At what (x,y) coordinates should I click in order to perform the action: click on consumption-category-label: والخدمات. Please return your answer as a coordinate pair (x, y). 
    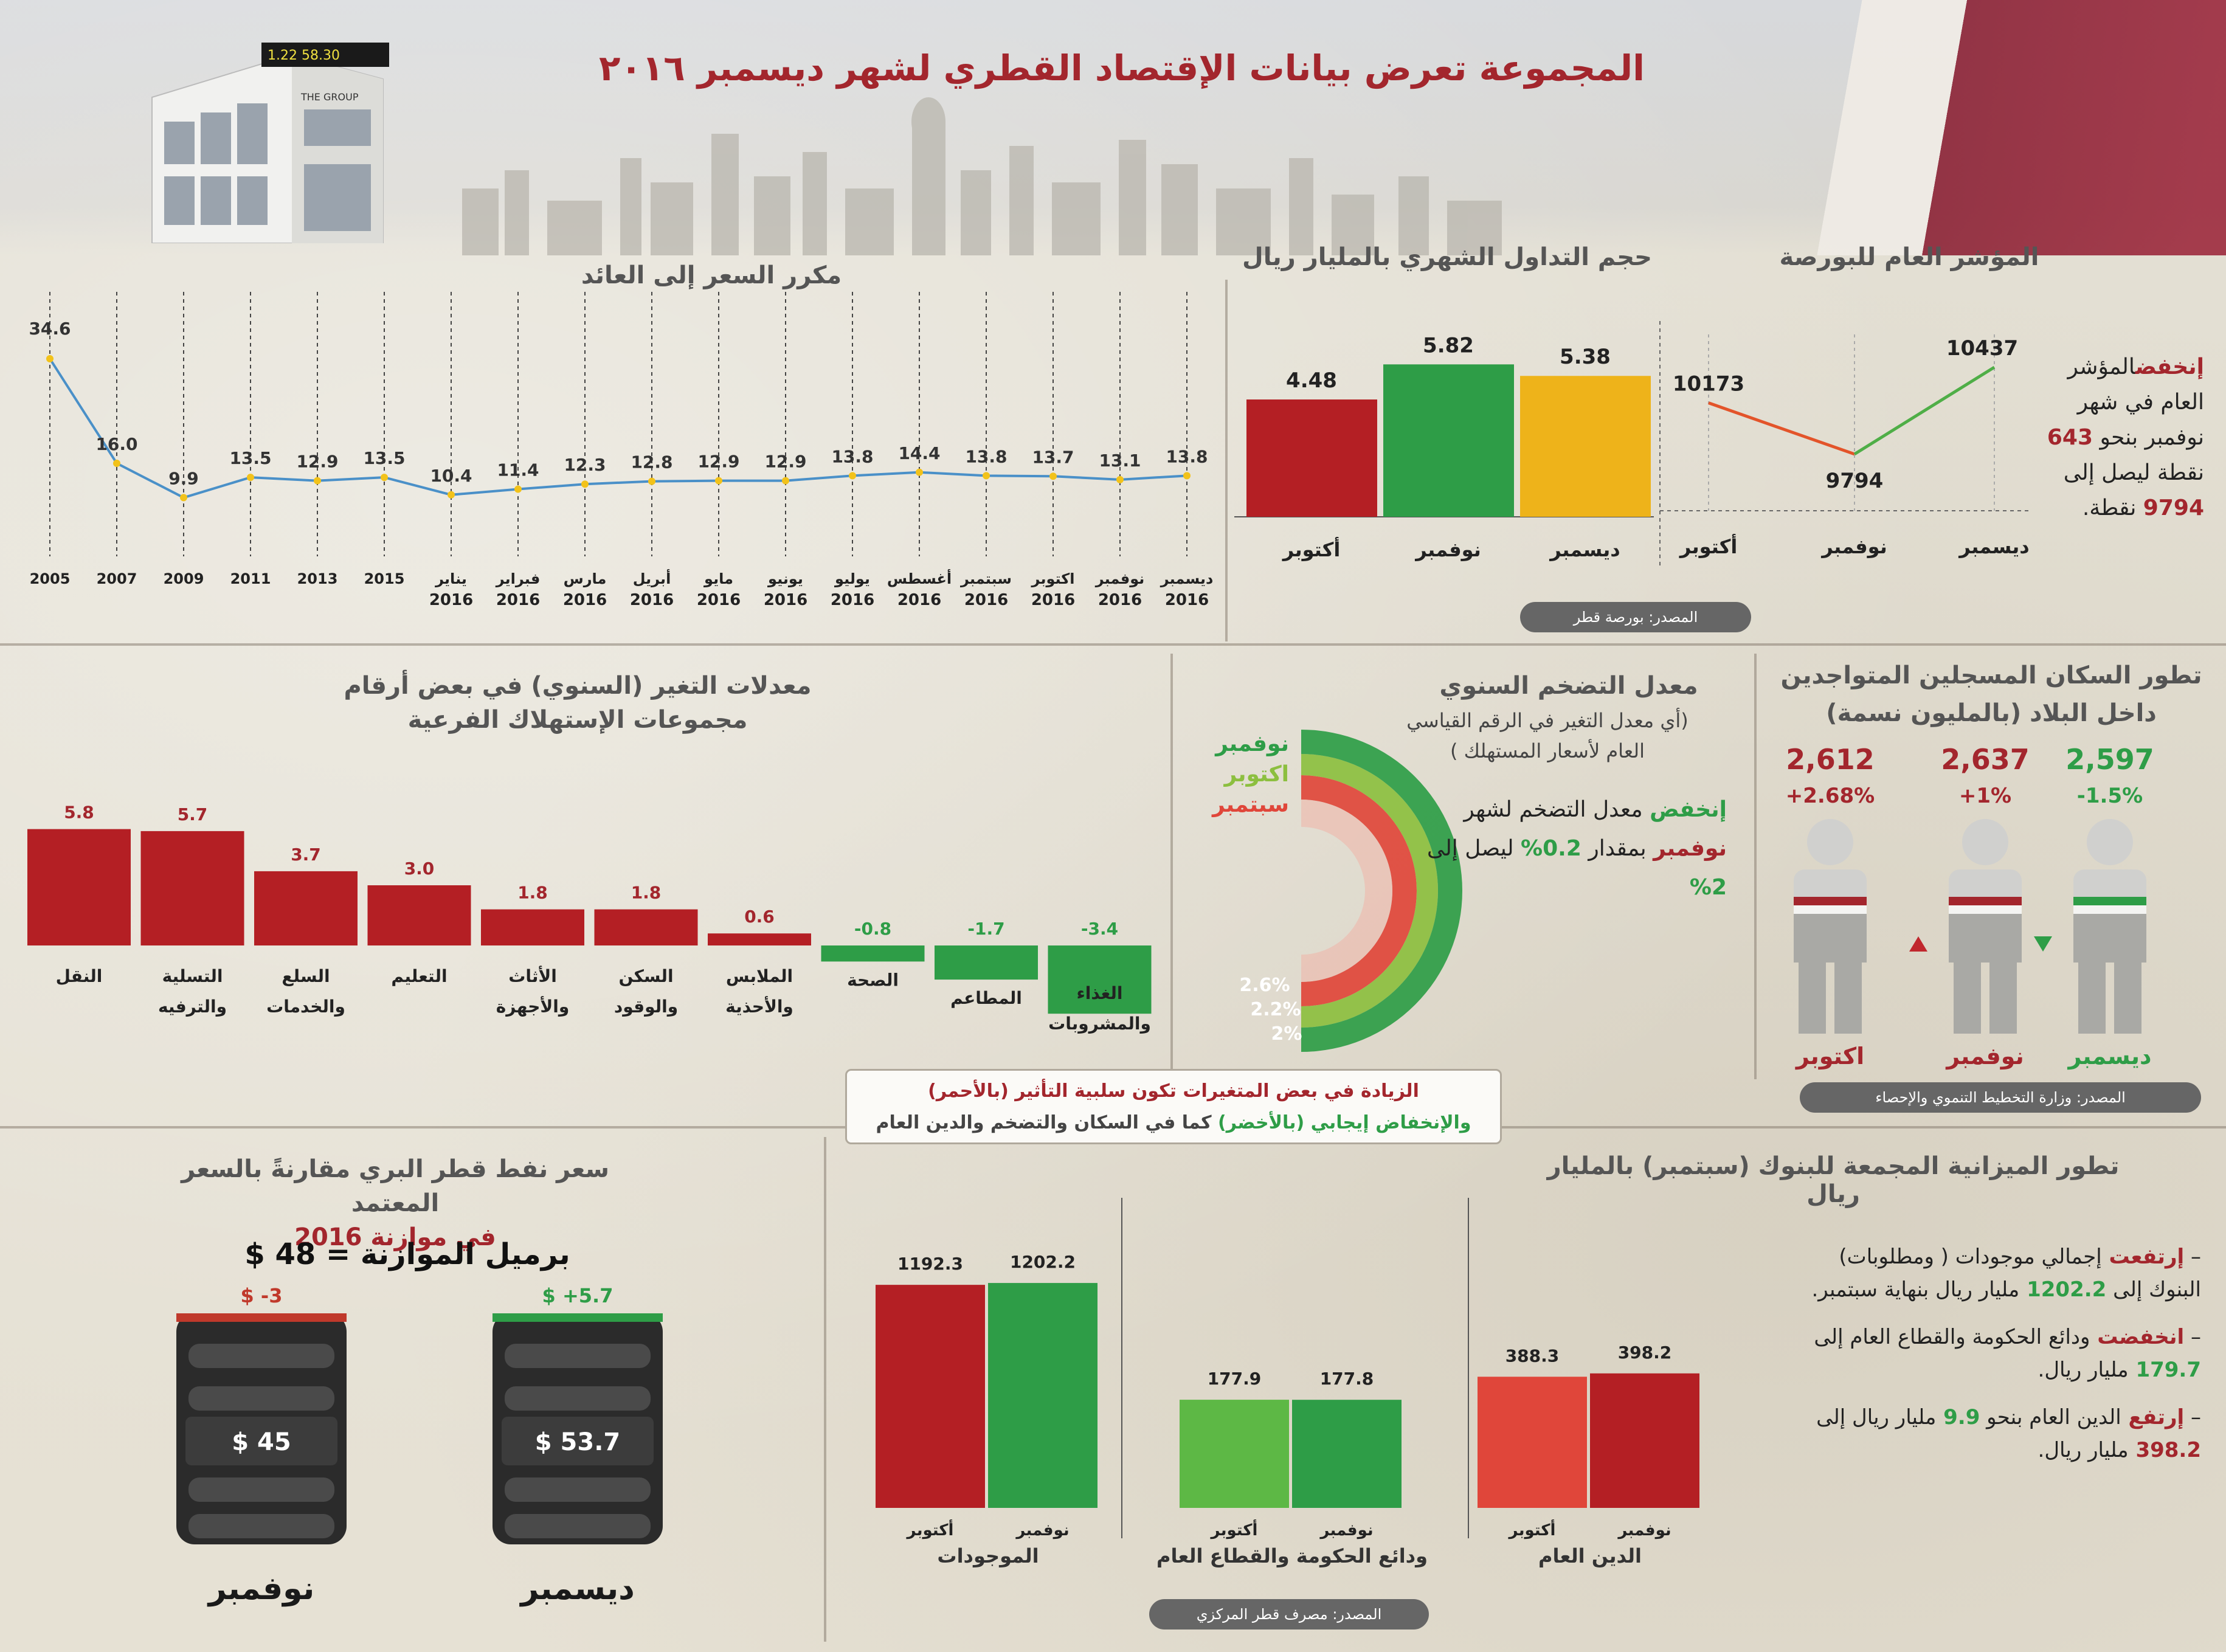
    Looking at the image, I should click on (305, 1007).